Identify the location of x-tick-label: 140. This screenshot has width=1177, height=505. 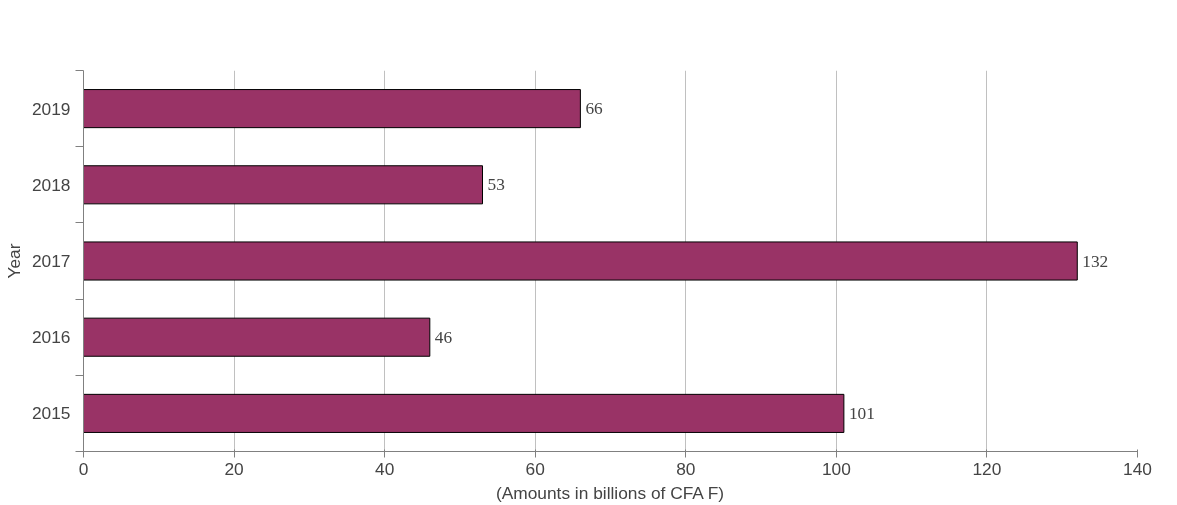
(1137, 468).